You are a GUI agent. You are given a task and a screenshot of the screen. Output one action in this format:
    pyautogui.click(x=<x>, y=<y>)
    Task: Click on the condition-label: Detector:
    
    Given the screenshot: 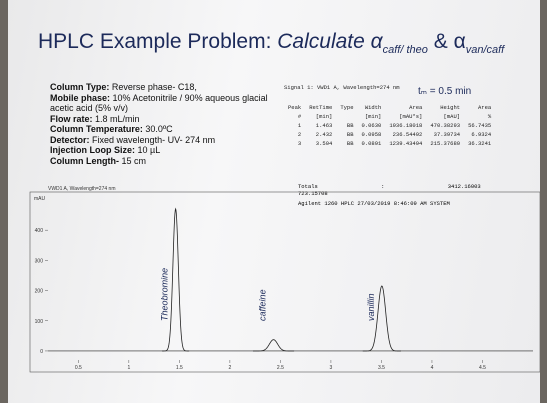 What is the action you would take?
    pyautogui.click(x=70, y=139)
    